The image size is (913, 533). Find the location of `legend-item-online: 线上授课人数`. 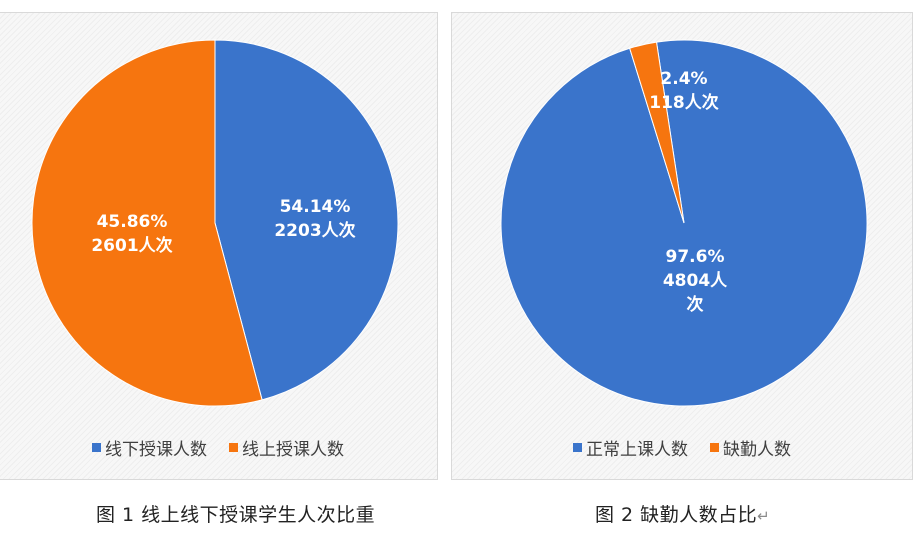

legend-item-online: 线上授课人数 is located at coordinates (286, 447).